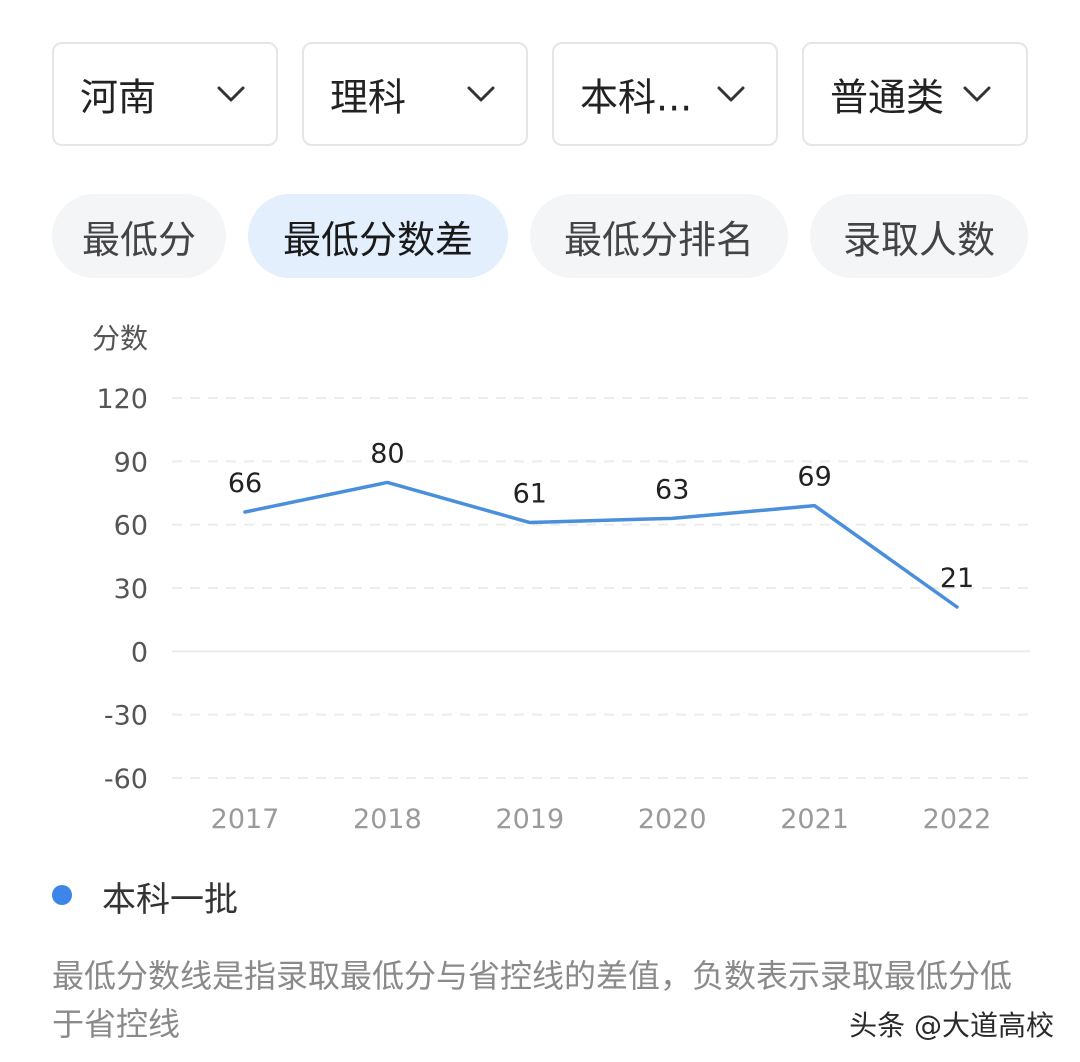 The height and width of the screenshot is (1062, 1080). I want to click on province-dropdown: 河南, so click(165, 94).